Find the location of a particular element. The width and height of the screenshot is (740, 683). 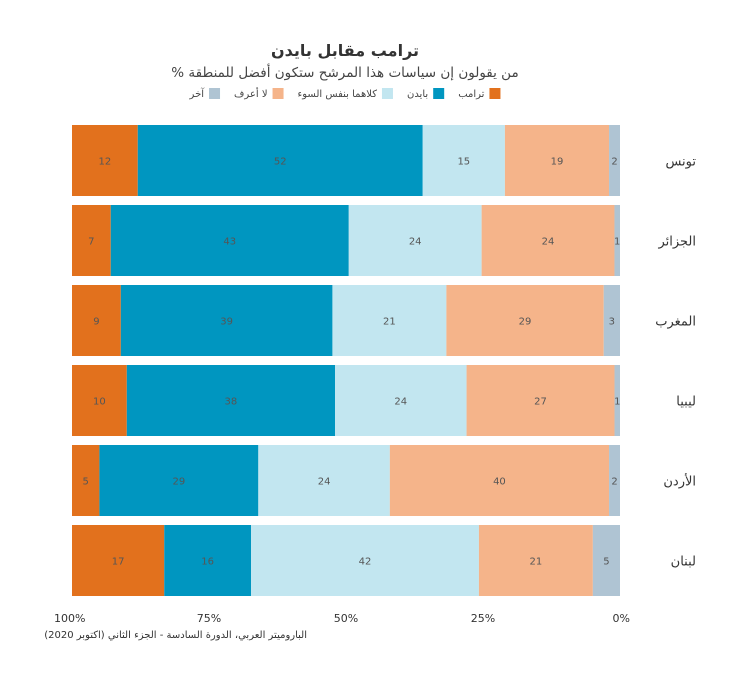

category-labels: تونس الجزائر المغرب ليبيا الأردن لبنان is located at coordinates (675, 362).